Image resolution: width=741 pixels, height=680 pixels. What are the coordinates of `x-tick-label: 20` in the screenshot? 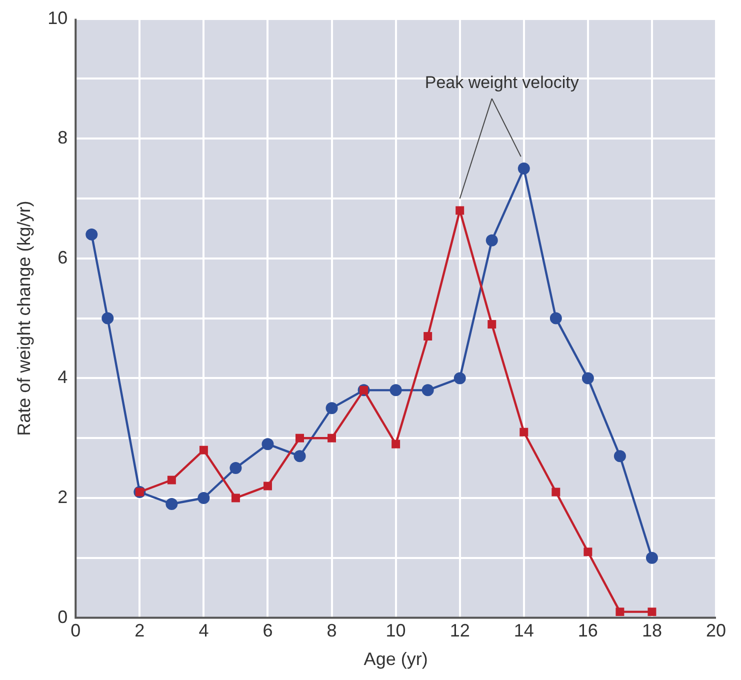 It's located at (716, 630).